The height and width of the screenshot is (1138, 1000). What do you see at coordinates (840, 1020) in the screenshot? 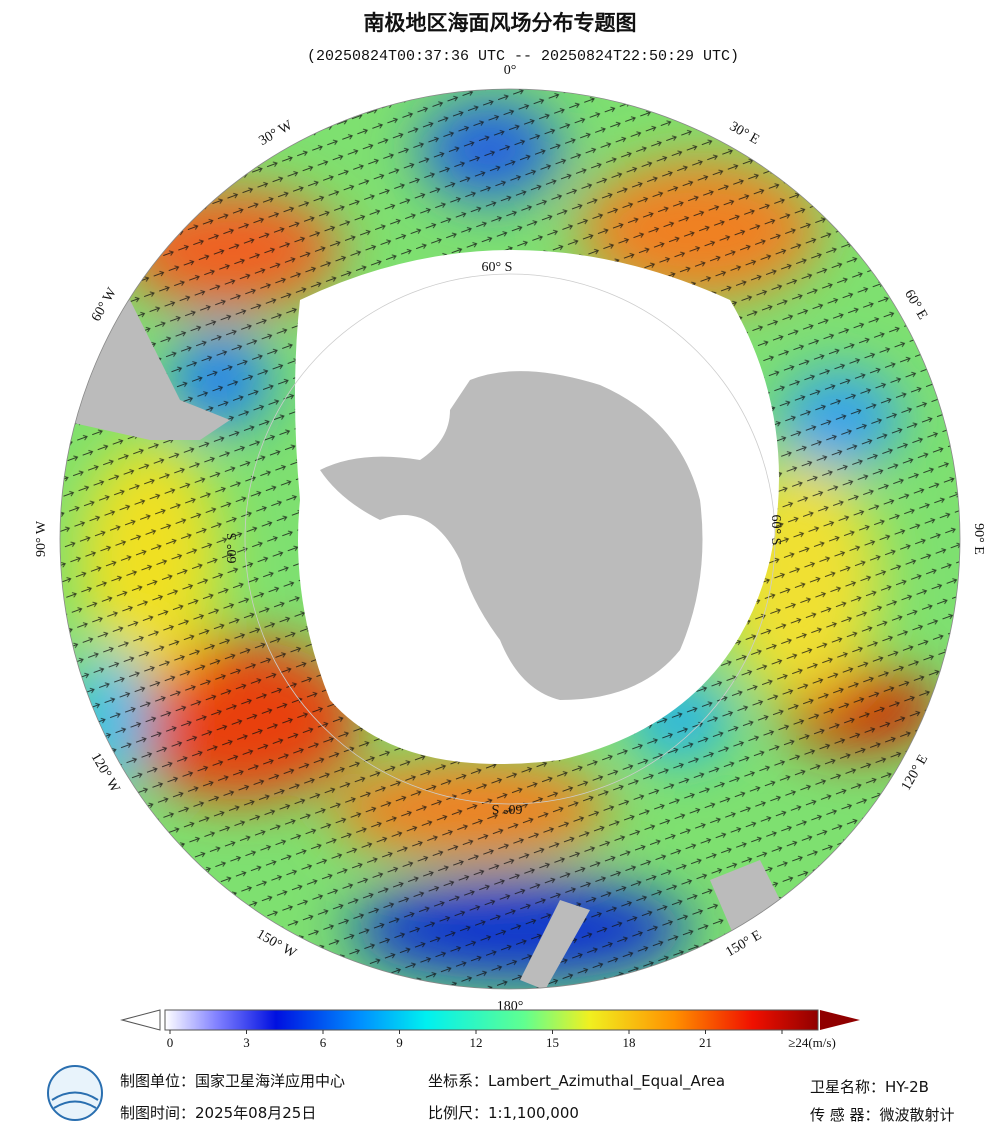
I see `colorbar-high` at bounding box center [840, 1020].